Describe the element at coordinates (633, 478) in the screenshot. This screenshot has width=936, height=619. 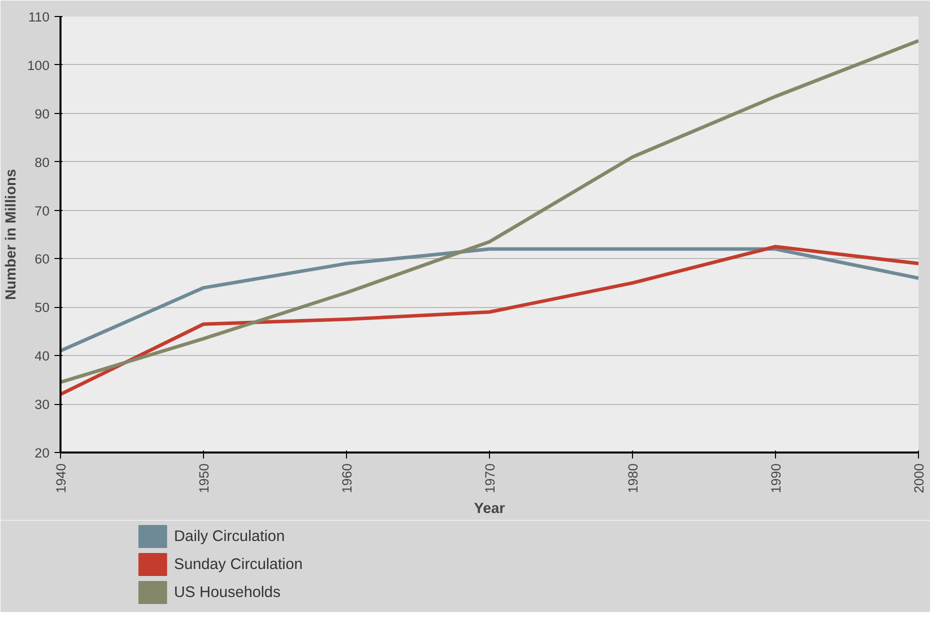
I see `x-tick-label: 1980` at that location.